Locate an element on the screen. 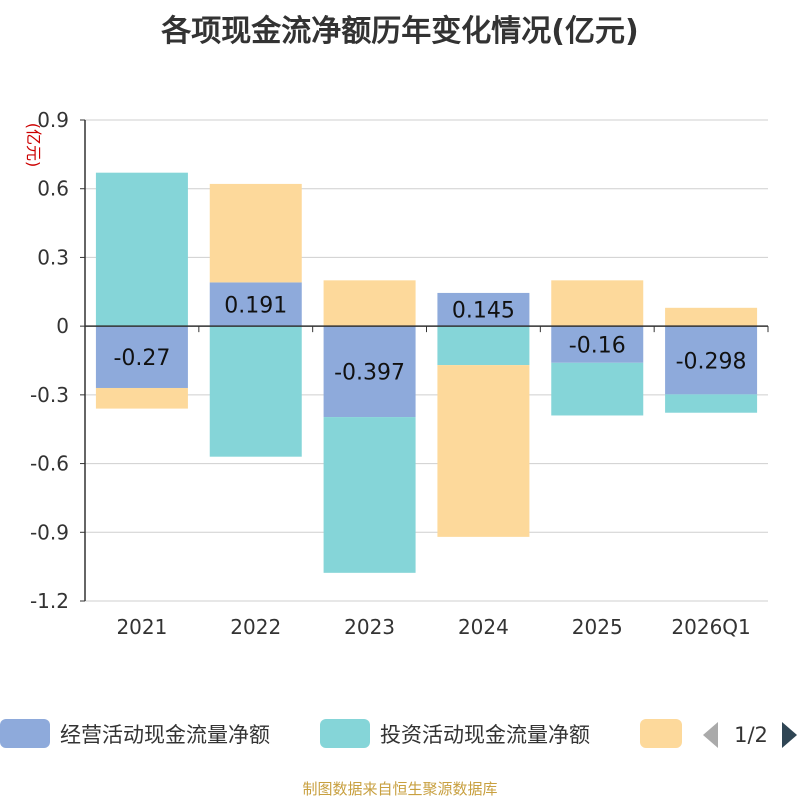 Image resolution: width=800 pixels, height=800 pixels. x-tick-label: 2022 is located at coordinates (255, 627).